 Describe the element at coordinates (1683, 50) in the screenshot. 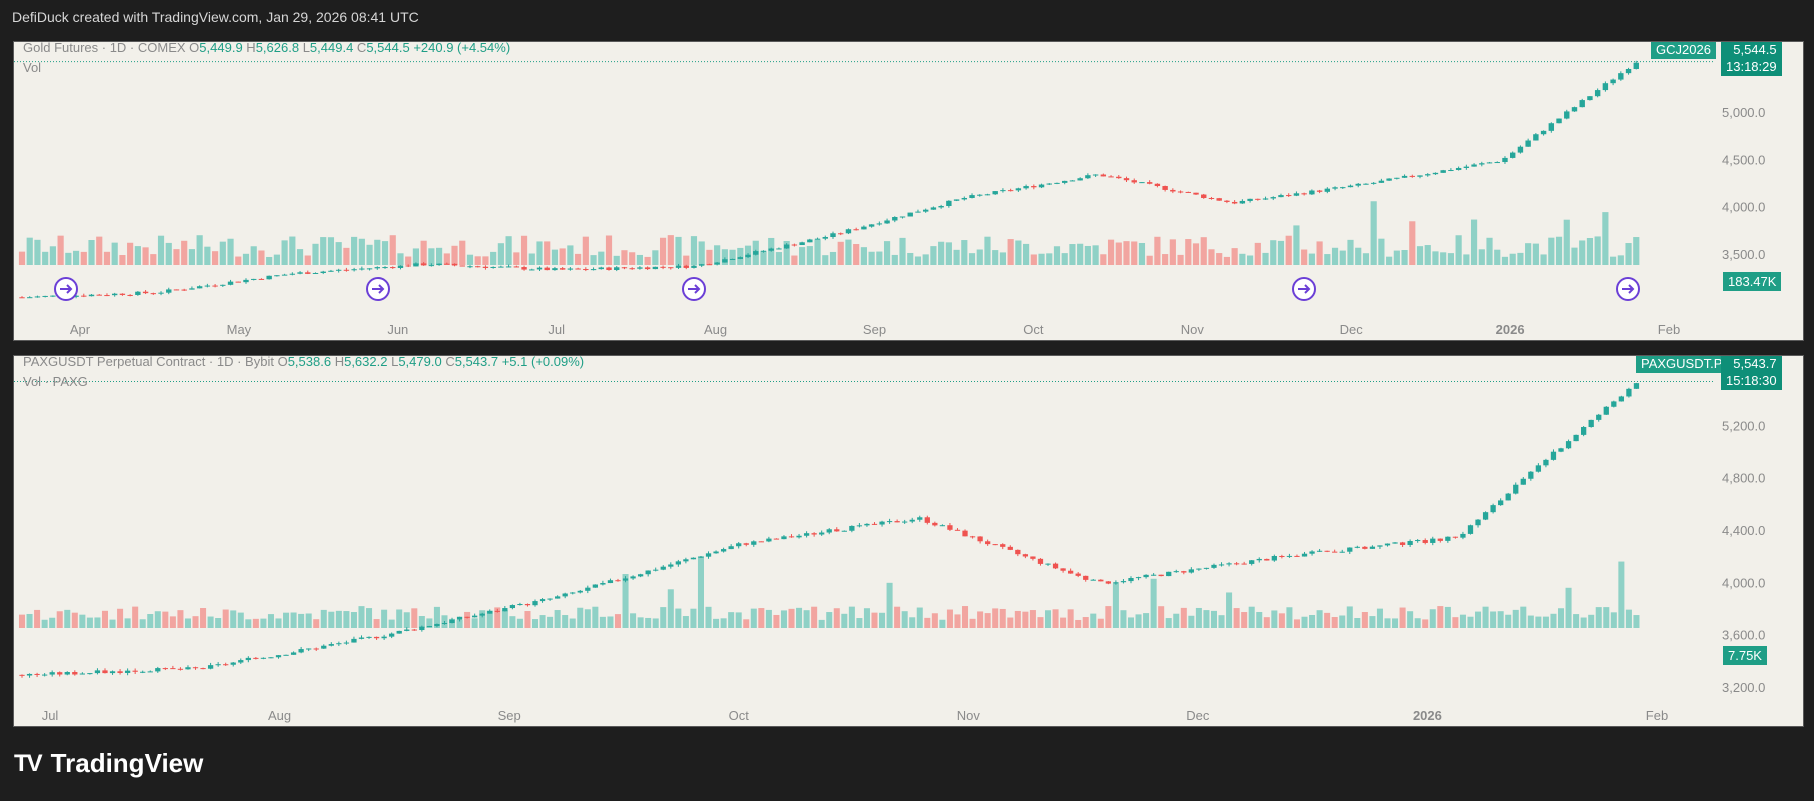

I see `gold-ticker-tag: GCJ2026` at that location.